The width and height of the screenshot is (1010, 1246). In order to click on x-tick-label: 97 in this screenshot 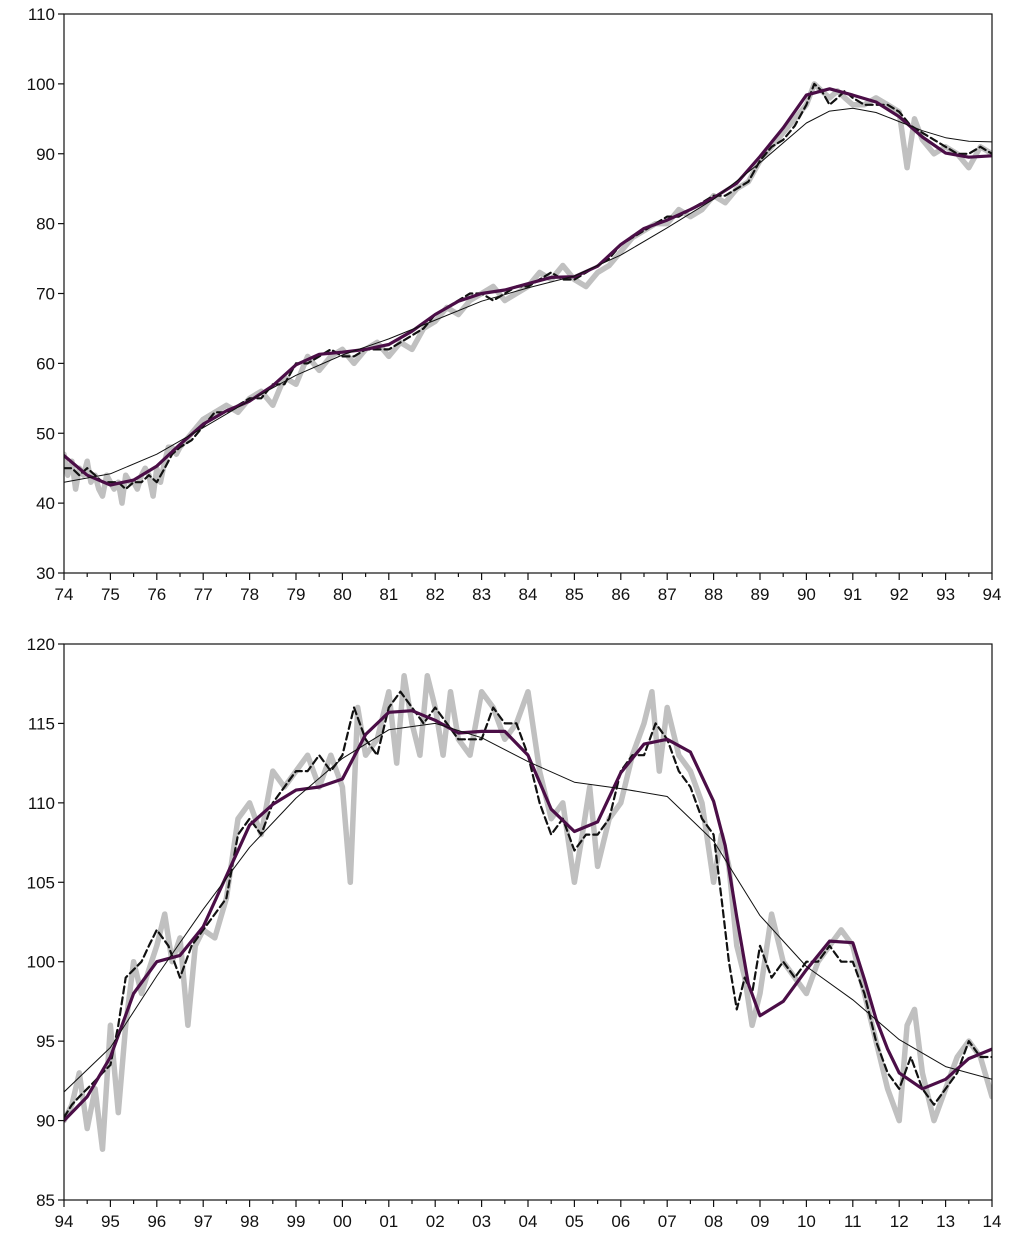, I will do `click(203, 1221)`.